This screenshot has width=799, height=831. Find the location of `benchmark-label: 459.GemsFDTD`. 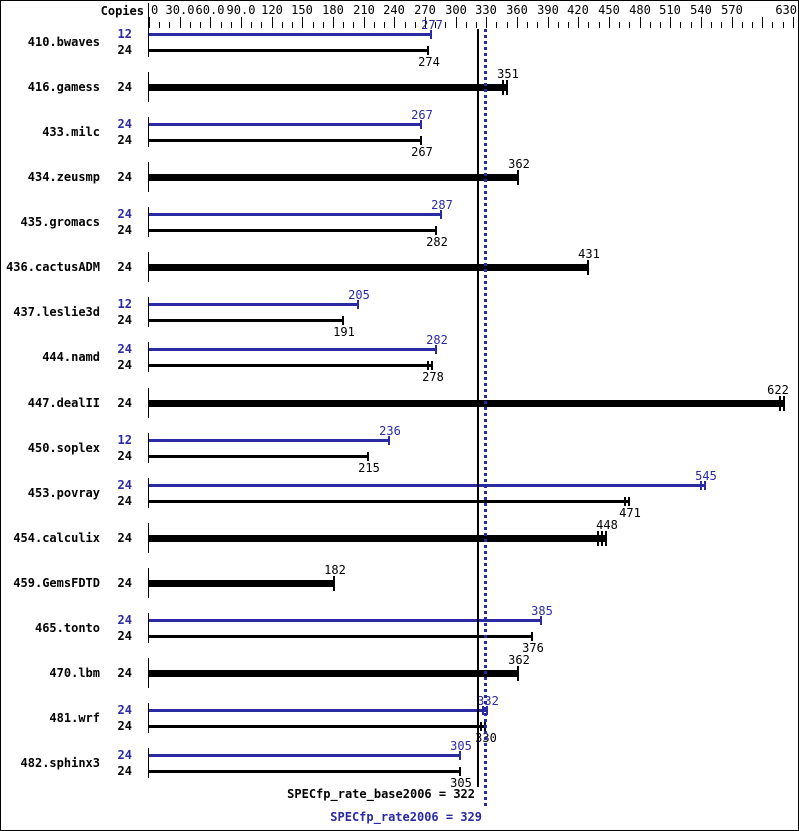

benchmark-label: 459.GemsFDTD is located at coordinates (56, 583).